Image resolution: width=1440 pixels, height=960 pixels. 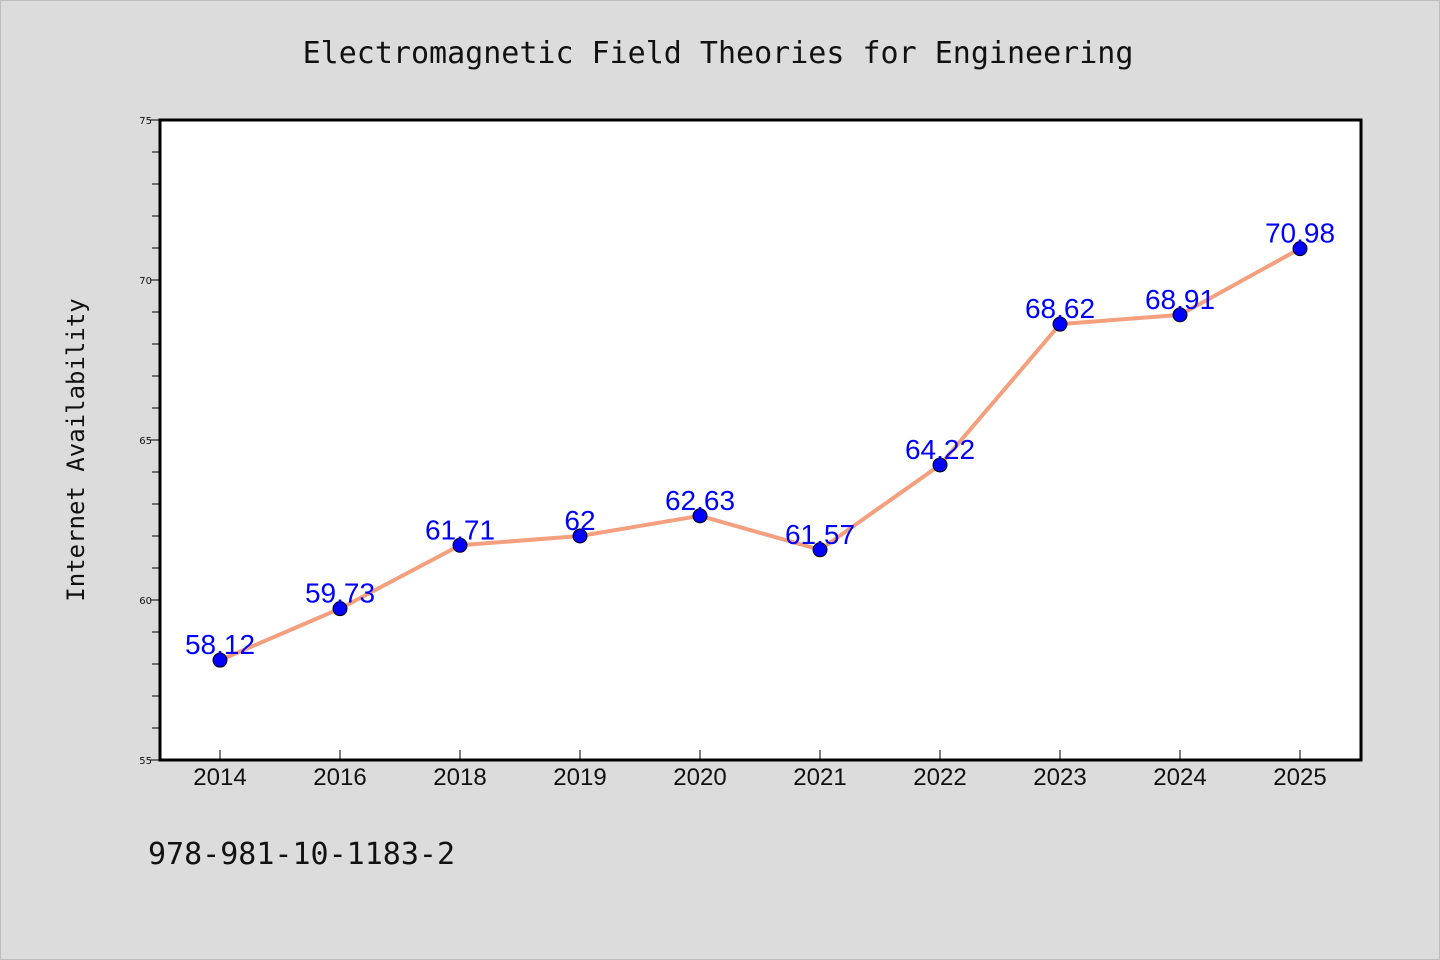 What do you see at coordinates (940, 449) in the screenshot?
I see `data-label: 64.22` at bounding box center [940, 449].